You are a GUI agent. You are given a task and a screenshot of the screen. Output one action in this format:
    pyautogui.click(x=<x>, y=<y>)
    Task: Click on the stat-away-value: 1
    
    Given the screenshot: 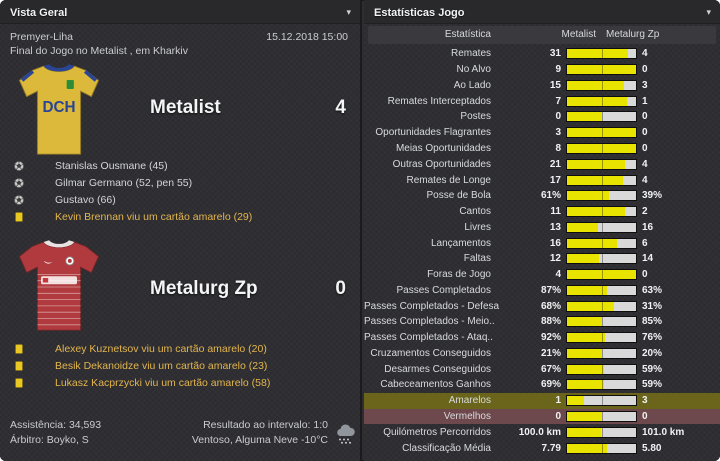 What is the action you would take?
    pyautogui.click(x=645, y=101)
    